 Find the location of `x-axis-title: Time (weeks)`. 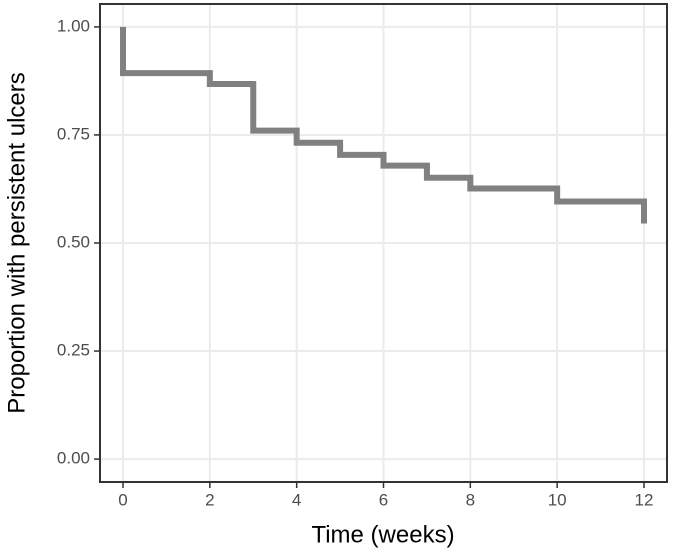

x-axis-title: Time (weeks) is located at coordinates (382, 534).